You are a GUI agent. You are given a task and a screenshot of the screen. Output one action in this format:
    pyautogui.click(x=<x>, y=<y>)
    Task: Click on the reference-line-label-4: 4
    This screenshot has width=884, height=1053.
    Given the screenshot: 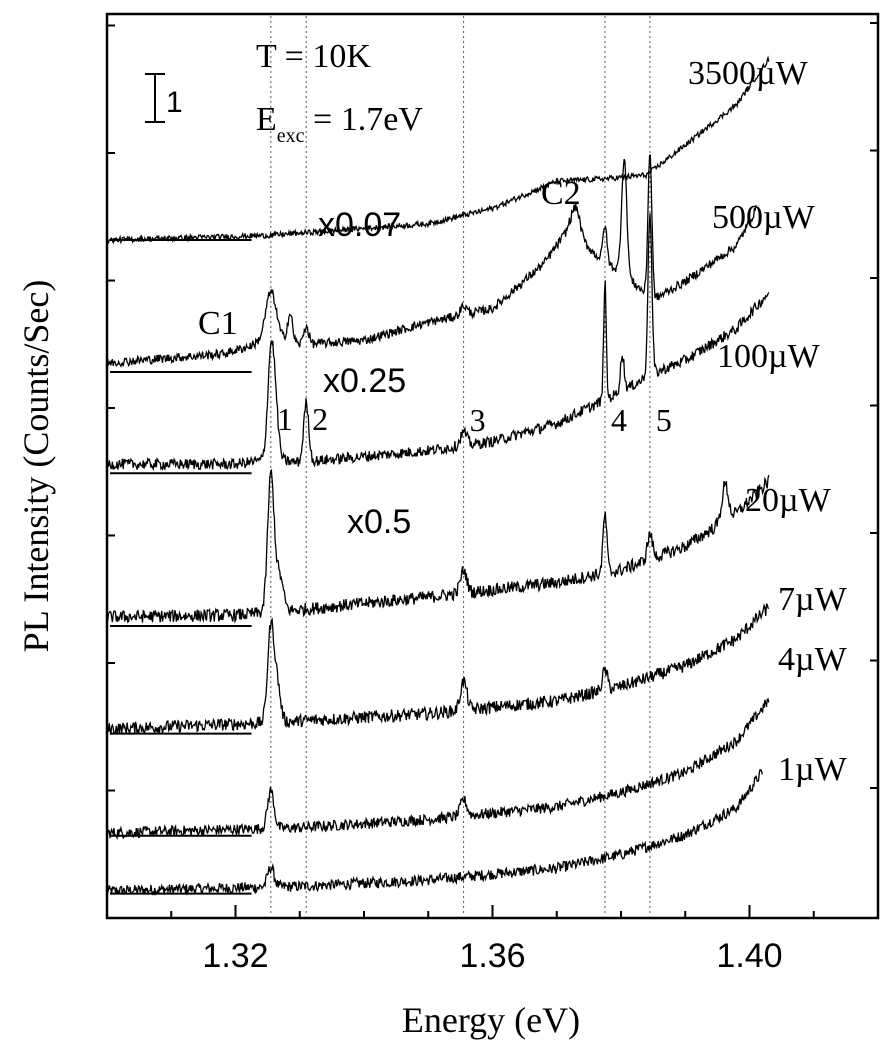 What is the action you would take?
    pyautogui.click(x=619, y=420)
    